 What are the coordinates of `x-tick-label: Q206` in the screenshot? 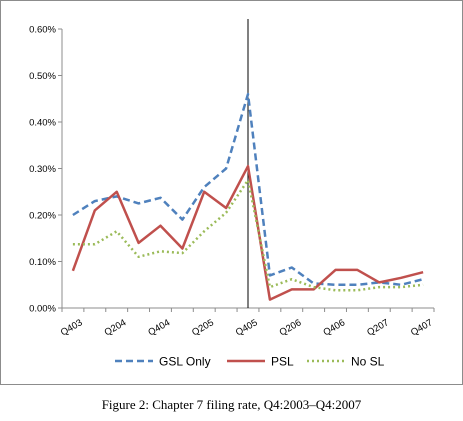 It's located at (291, 327).